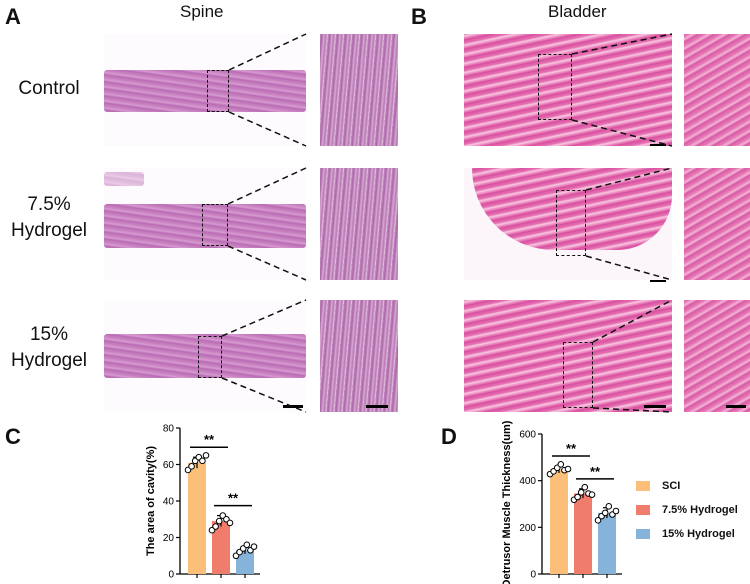 Image resolution: width=750 pixels, height=584 pixels. What do you see at coordinates (419, 16) in the screenshot?
I see `panel-letter-b: B` at bounding box center [419, 16].